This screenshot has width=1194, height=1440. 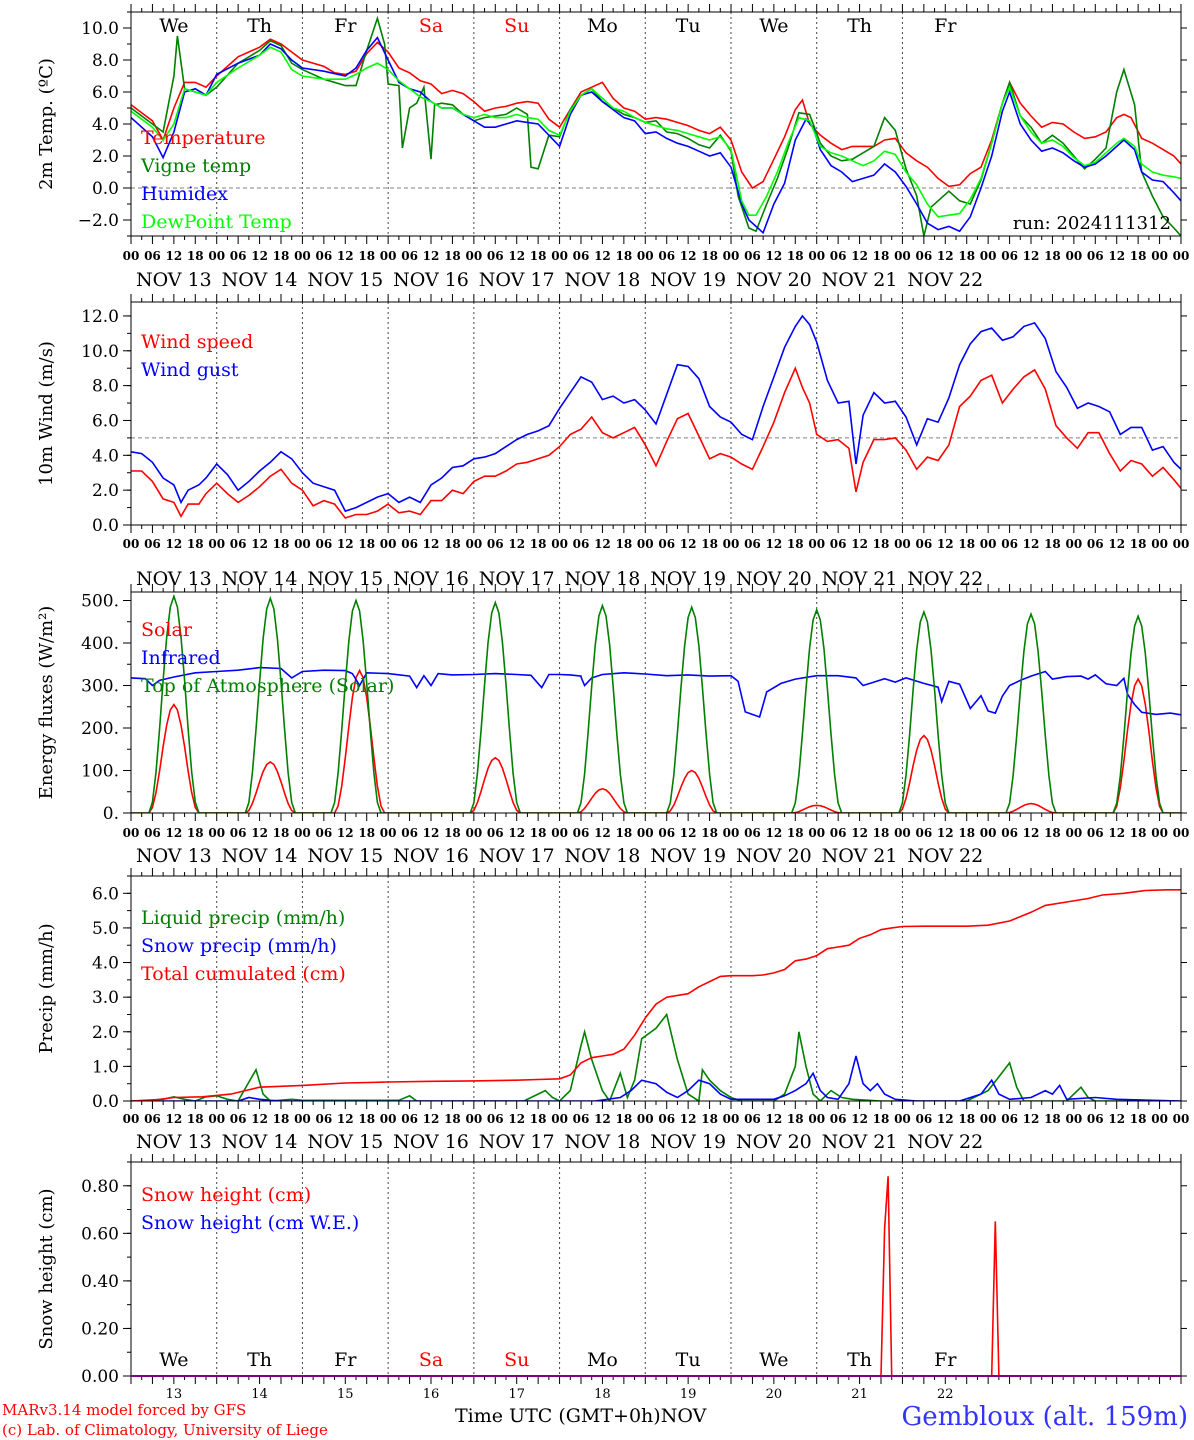 What do you see at coordinates (195, 166) in the screenshot?
I see `legend-entry: Vigne temp` at bounding box center [195, 166].